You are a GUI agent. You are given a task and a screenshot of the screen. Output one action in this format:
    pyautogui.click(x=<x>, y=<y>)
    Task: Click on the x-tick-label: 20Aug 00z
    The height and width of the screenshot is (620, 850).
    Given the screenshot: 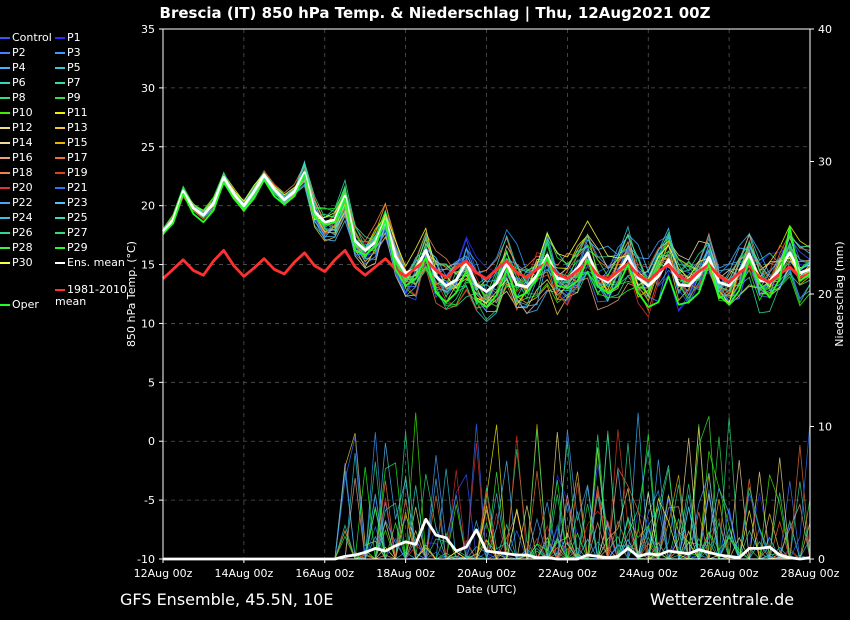 What is the action you would take?
    pyautogui.click(x=486, y=573)
    